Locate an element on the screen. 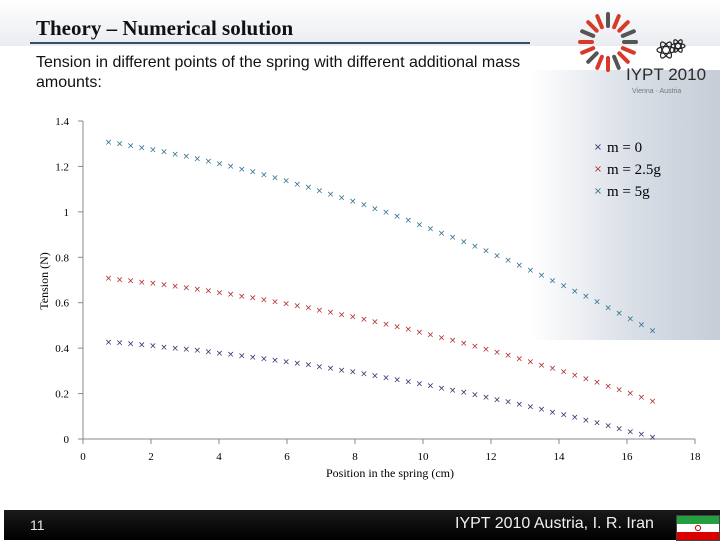 This screenshot has height=541, width=720. y-tick-label: 0.8 is located at coordinates (62, 258).